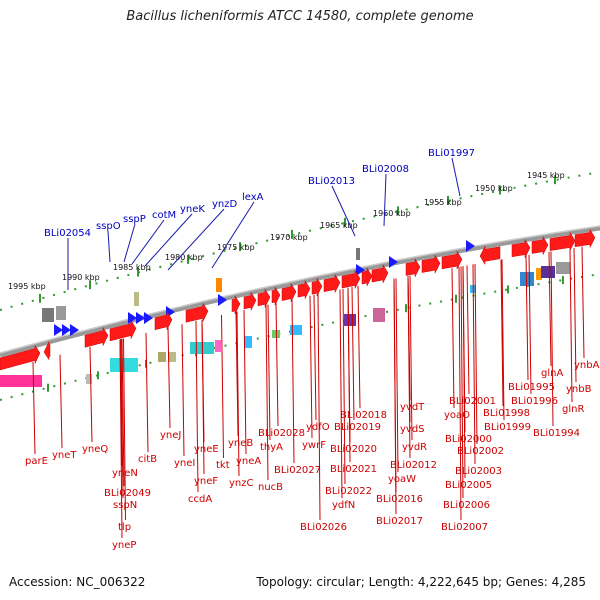  Describe the element at coordinates (348, 491) in the screenshot. I see `gene-label-bottom: BLi02022` at that location.